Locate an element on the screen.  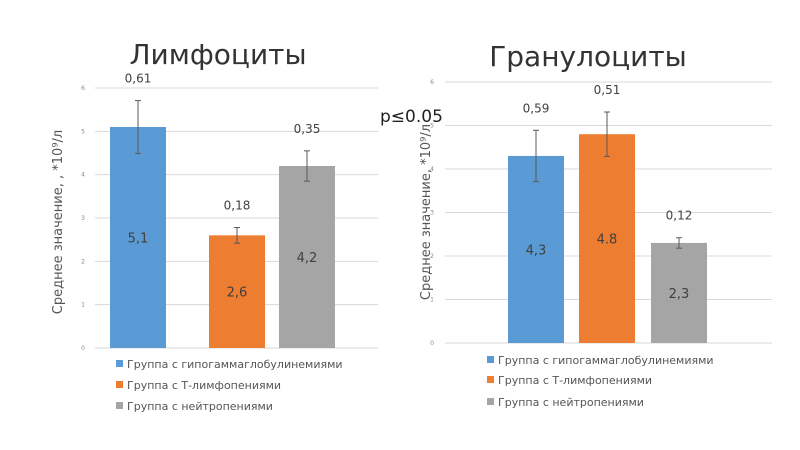
error-label: 0,12 is located at coordinates (679, 216).